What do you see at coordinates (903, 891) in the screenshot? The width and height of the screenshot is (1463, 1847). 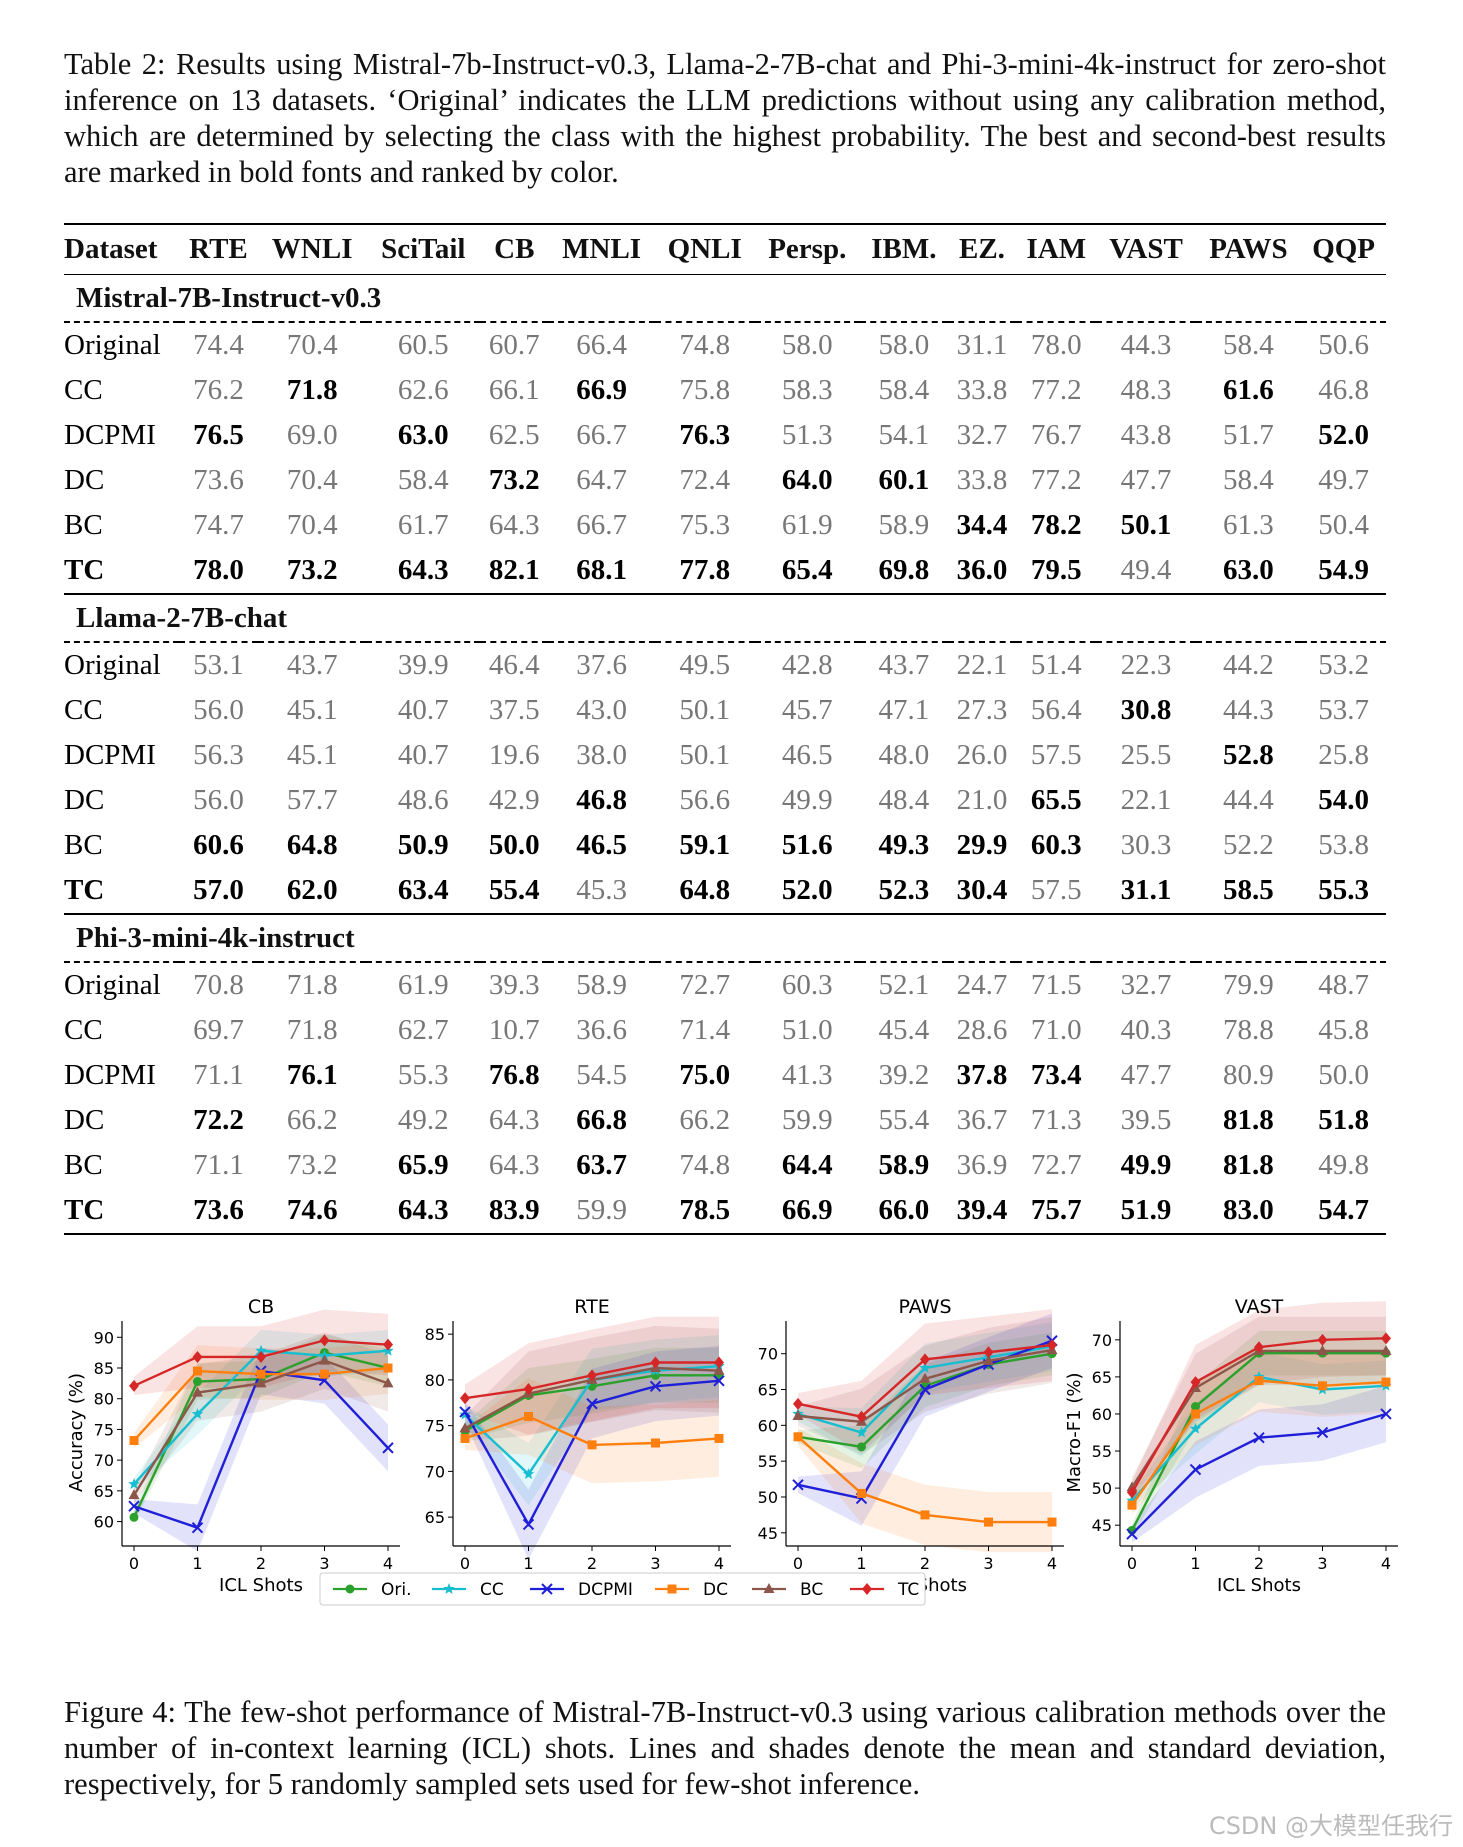 I see `value-cell: 52.3` at bounding box center [903, 891].